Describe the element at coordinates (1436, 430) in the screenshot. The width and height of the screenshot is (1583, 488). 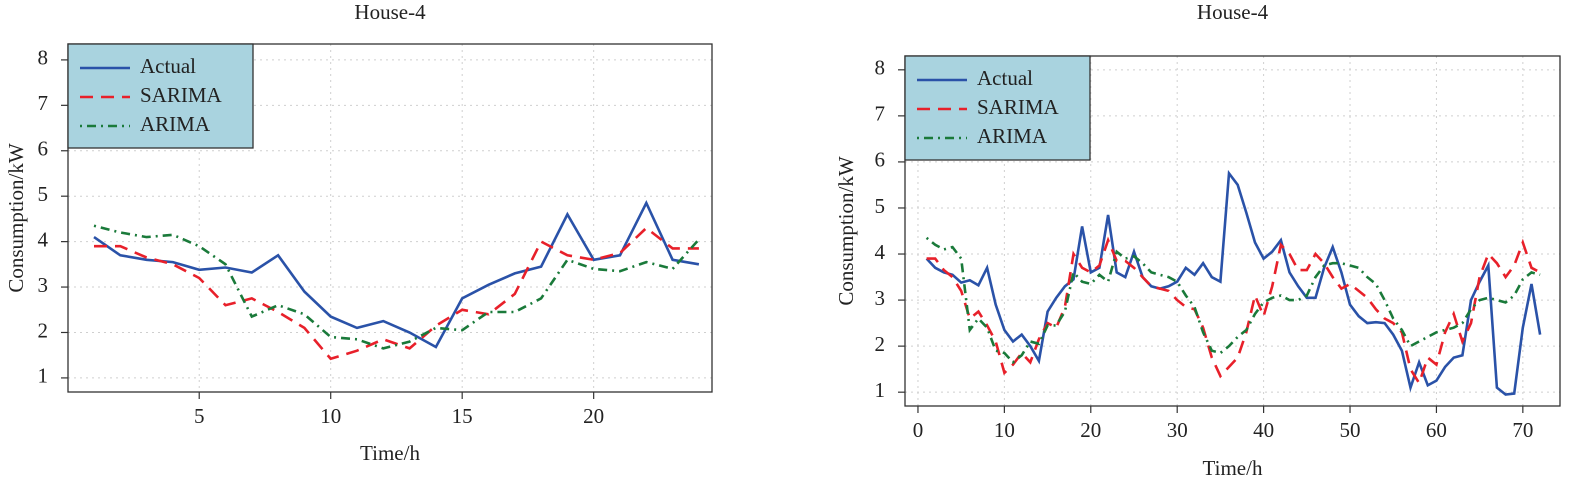
I see `x-tick-label: 60` at that location.